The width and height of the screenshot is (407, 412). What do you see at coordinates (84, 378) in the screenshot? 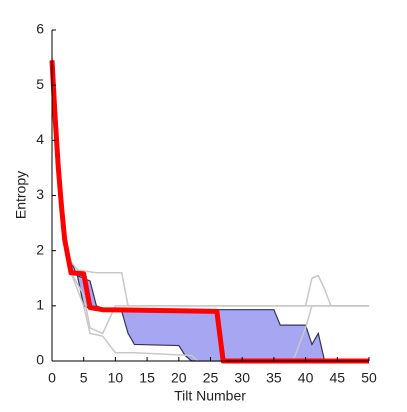
I see `x-tick-label: 5` at bounding box center [84, 378].